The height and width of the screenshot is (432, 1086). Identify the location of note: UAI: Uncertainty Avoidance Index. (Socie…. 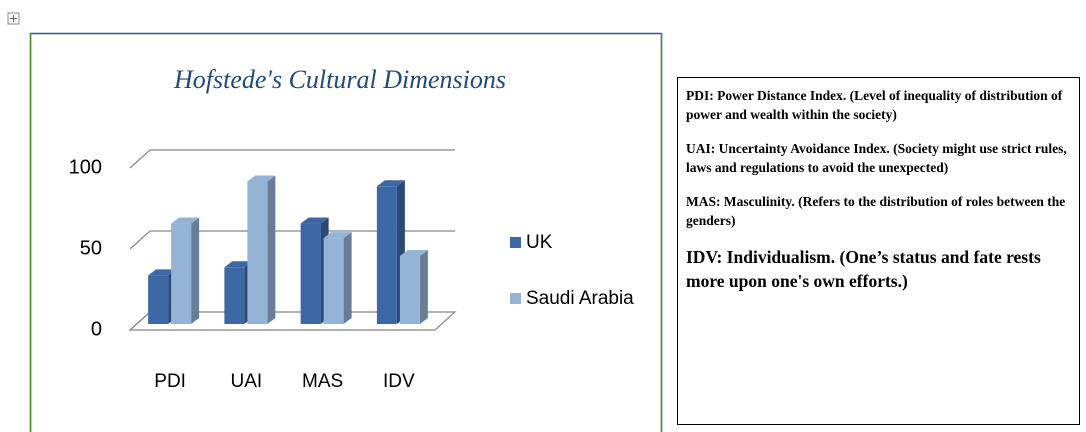
(876, 158).